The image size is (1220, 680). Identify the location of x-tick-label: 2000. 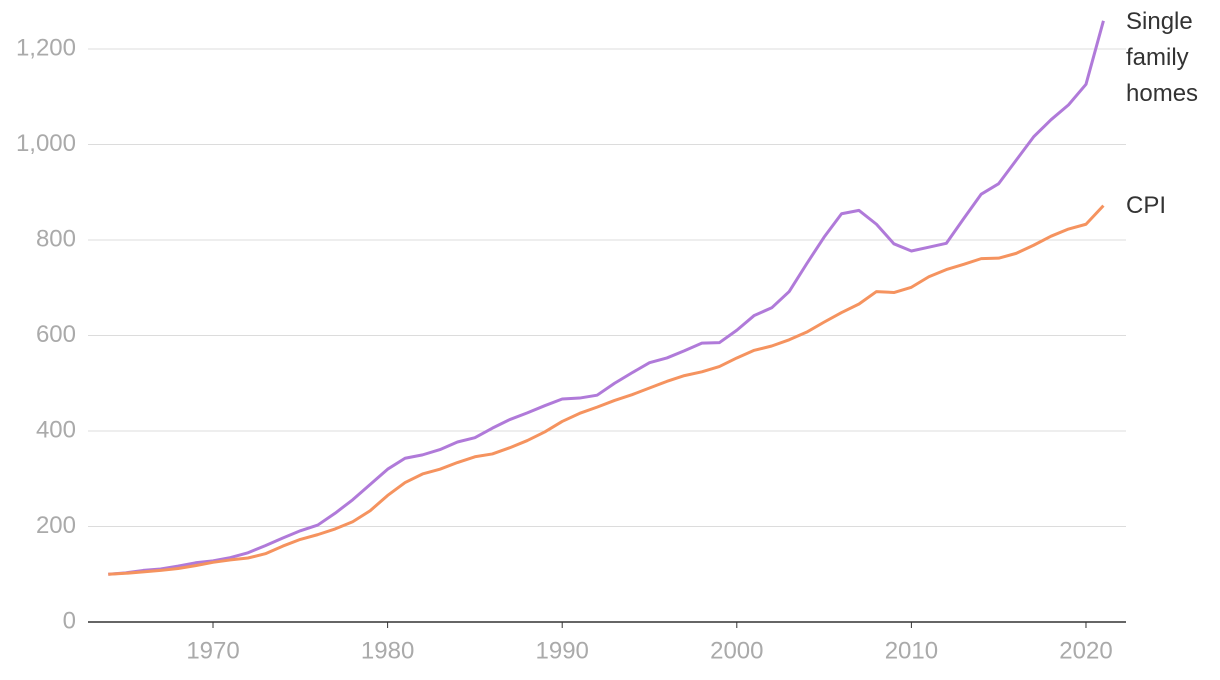
(736, 650).